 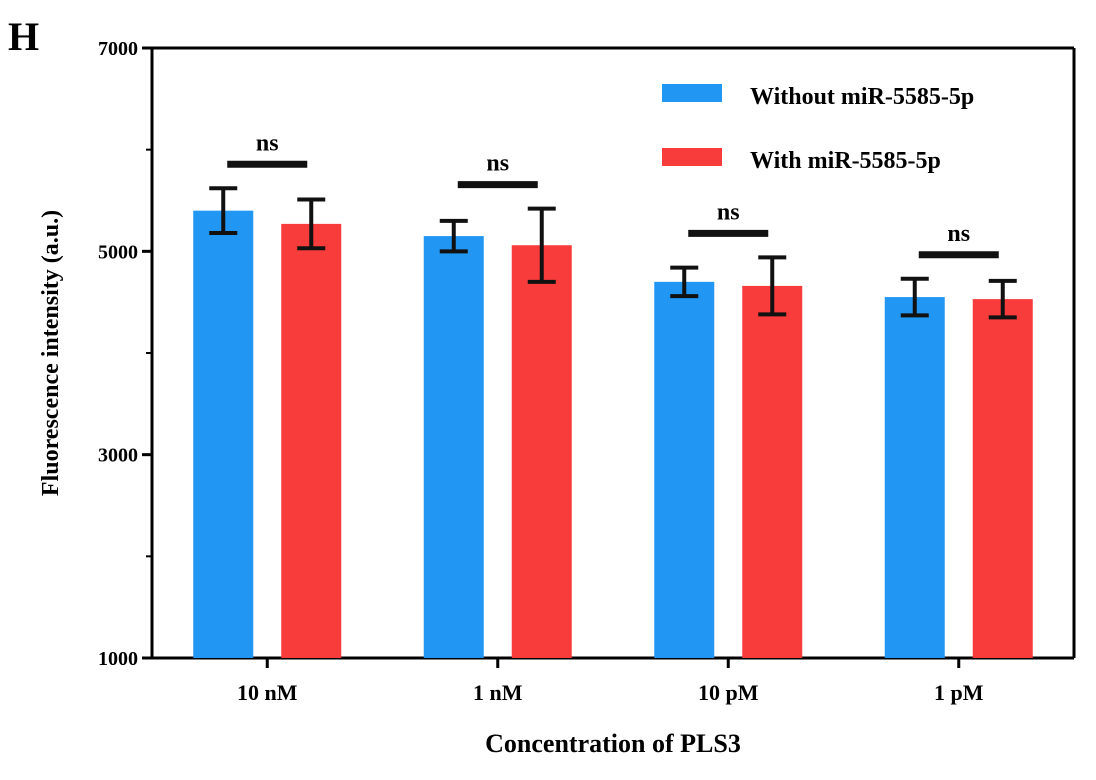 I want to click on x-tick-label: 10 pM, so click(x=728, y=692).